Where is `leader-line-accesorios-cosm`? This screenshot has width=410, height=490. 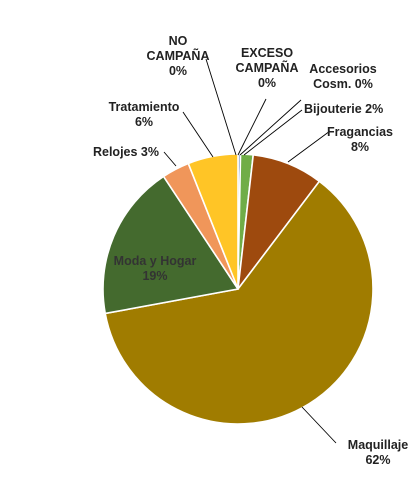
leader-line-accesorios-cosm is located at coordinates (270, 127).